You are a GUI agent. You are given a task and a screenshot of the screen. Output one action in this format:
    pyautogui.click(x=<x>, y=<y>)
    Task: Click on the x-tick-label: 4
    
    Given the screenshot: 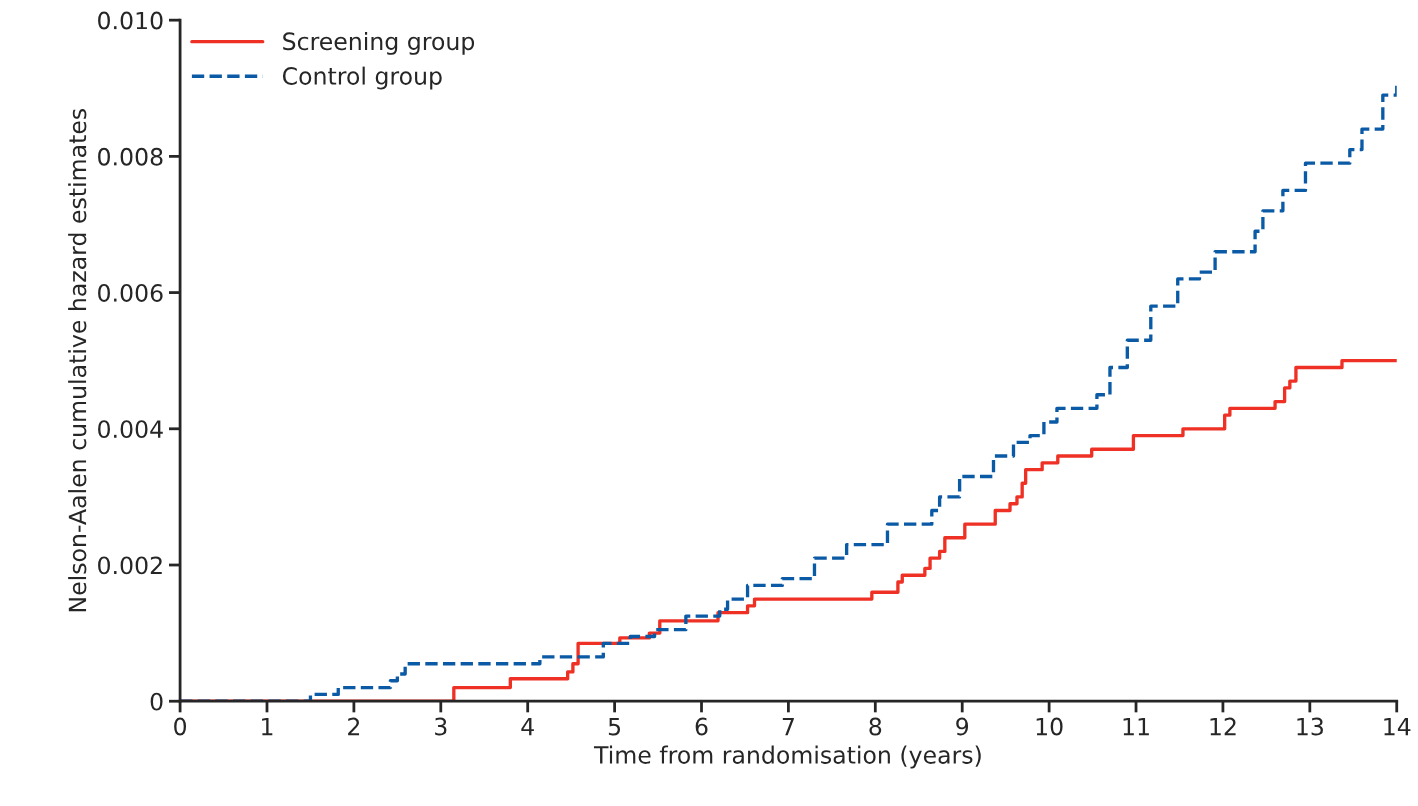 What is the action you would take?
    pyautogui.click(x=527, y=726)
    